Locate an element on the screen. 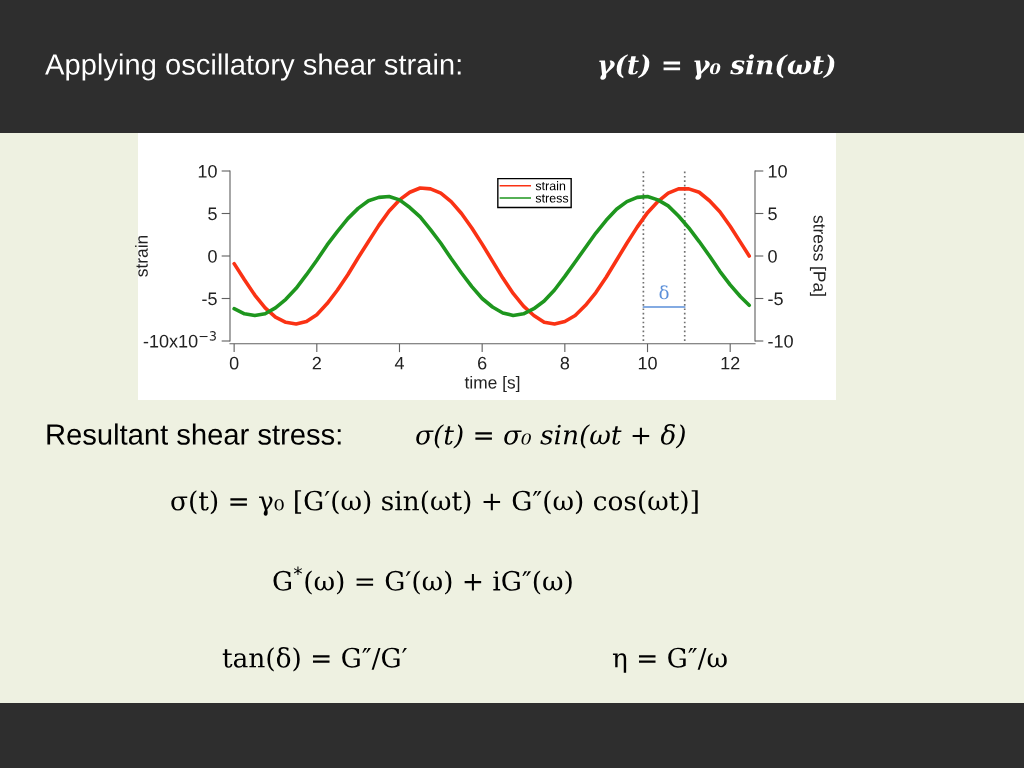 This screenshot has height=768, width=1024. y2-tick-label: 0 is located at coordinates (772, 256).